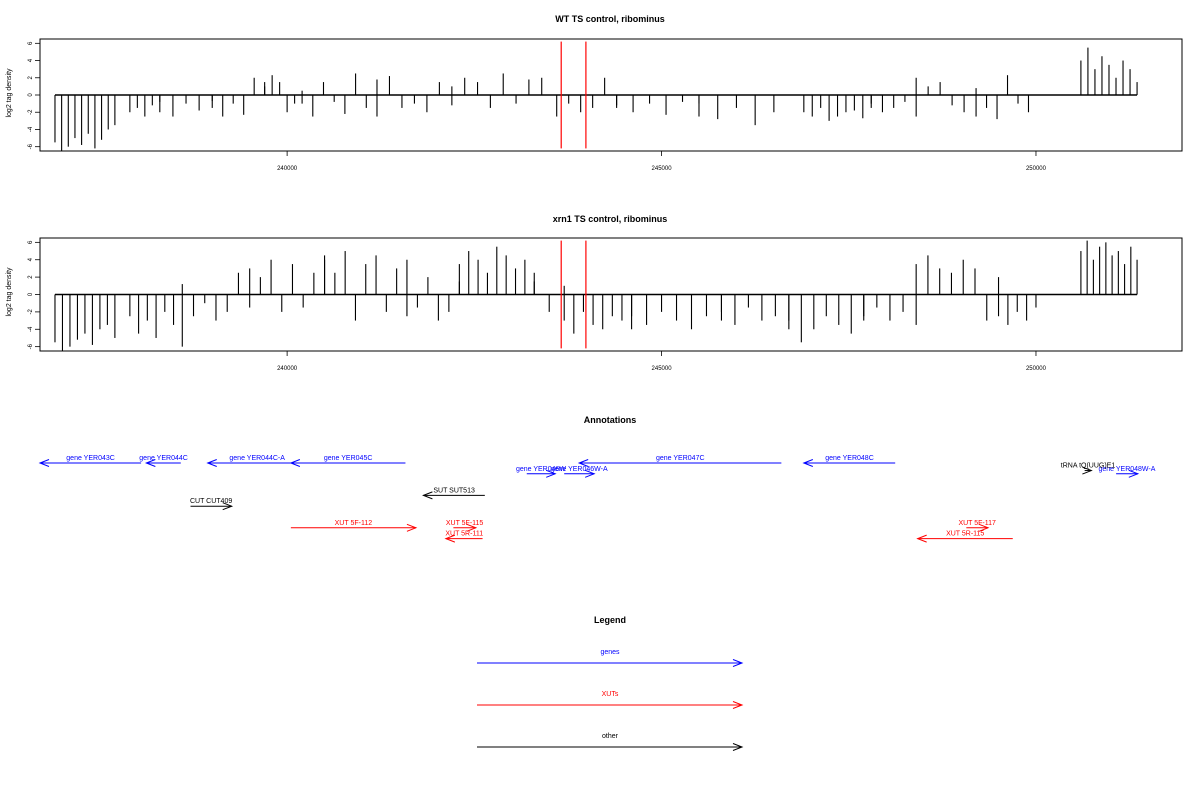 The width and height of the screenshot is (1200, 800). I want to click on xrn1-y-tick-label: 2, so click(31, 277).